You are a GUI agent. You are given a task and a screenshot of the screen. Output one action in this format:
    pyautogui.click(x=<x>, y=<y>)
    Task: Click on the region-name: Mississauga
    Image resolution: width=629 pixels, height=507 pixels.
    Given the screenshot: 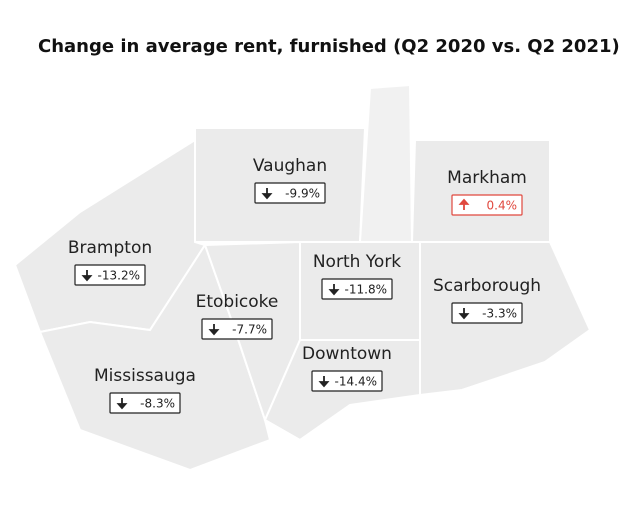 What is the action you would take?
    pyautogui.click(x=145, y=376)
    